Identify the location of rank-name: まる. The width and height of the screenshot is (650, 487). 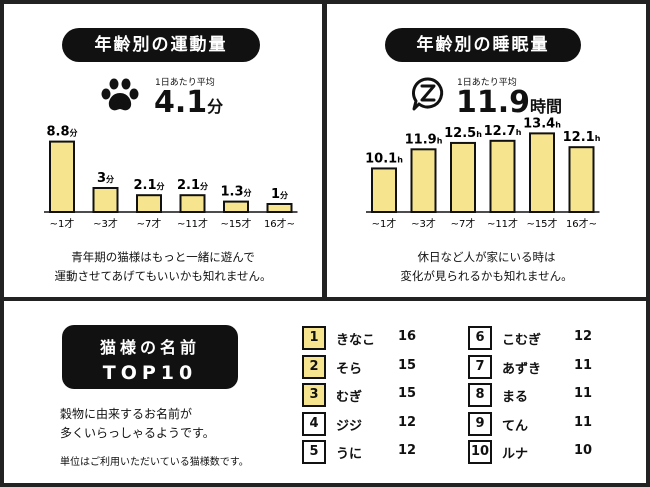
(515, 397).